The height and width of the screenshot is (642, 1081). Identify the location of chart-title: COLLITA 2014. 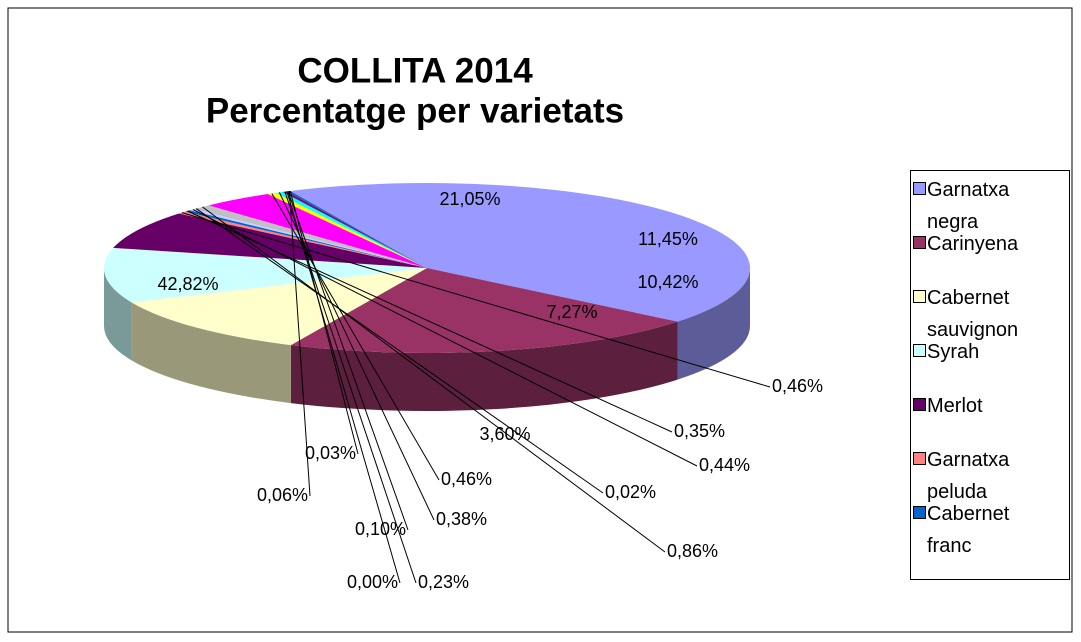
(415, 70).